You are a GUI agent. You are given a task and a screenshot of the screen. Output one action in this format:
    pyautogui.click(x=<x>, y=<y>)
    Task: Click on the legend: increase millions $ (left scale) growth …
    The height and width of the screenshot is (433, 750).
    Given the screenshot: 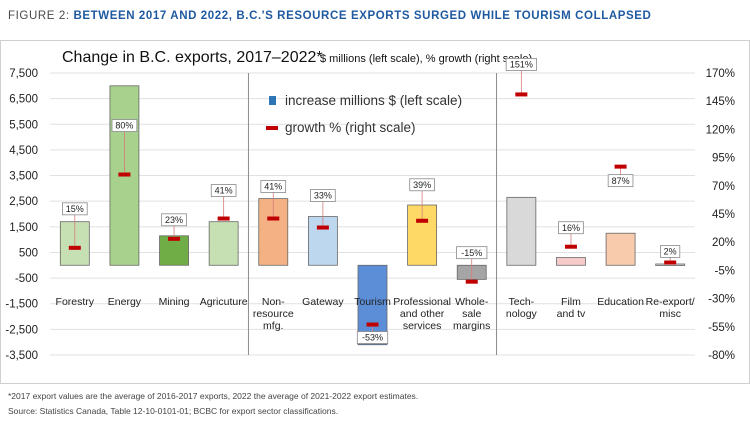 What is the action you would take?
    pyautogui.click(x=364, y=114)
    